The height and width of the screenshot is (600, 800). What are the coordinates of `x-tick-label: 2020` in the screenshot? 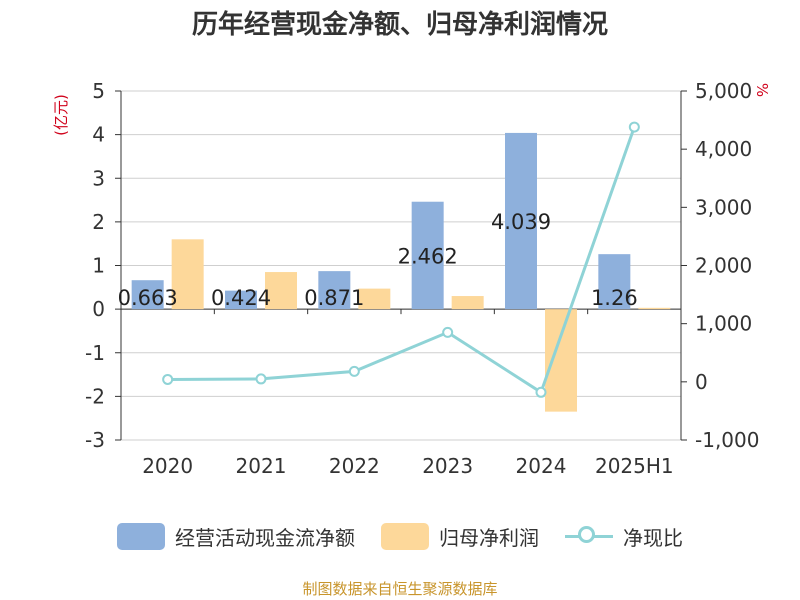 It's located at (167, 466).